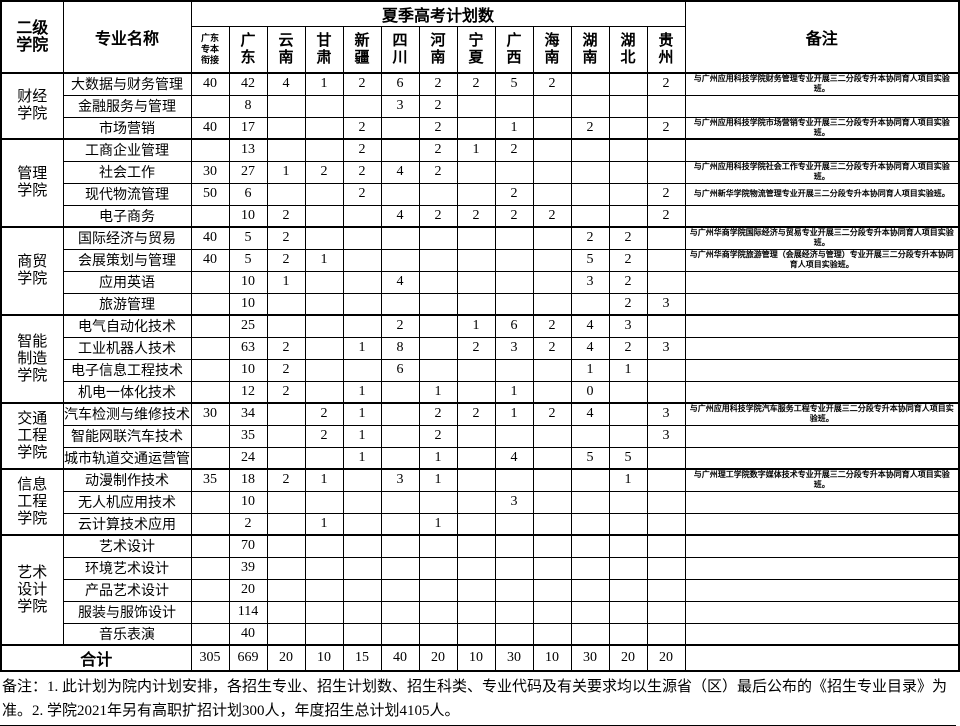 The height and width of the screenshot is (726, 960). What do you see at coordinates (514, 326) in the screenshot?
I see `plan-value-cell: 6` at bounding box center [514, 326].